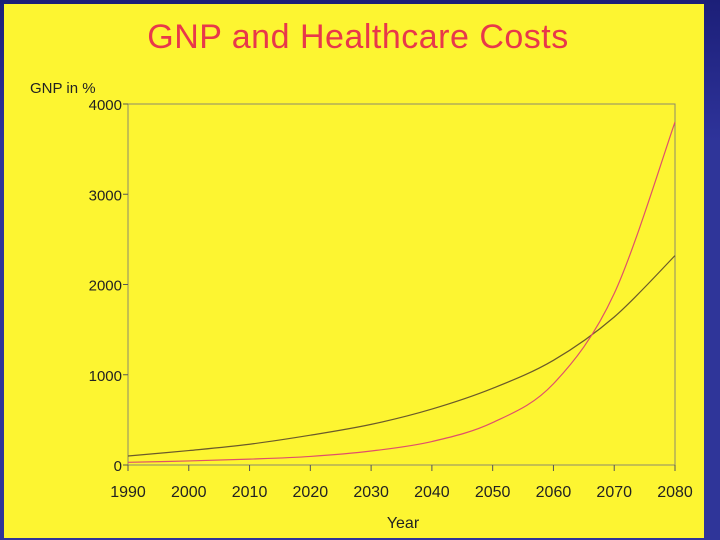 The image size is (720, 540). Describe the element at coordinates (675, 492) in the screenshot. I see `x-tick-label: 2080` at that location.